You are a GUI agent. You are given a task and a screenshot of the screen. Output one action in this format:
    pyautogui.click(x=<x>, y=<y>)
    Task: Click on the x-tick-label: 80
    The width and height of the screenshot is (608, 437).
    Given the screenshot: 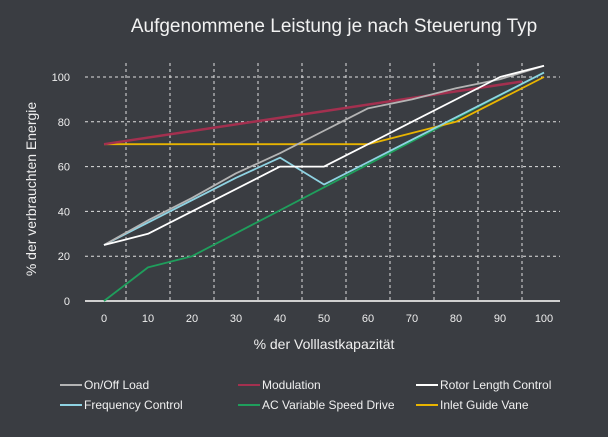 What is the action you would take?
    pyautogui.click(x=456, y=319)
    